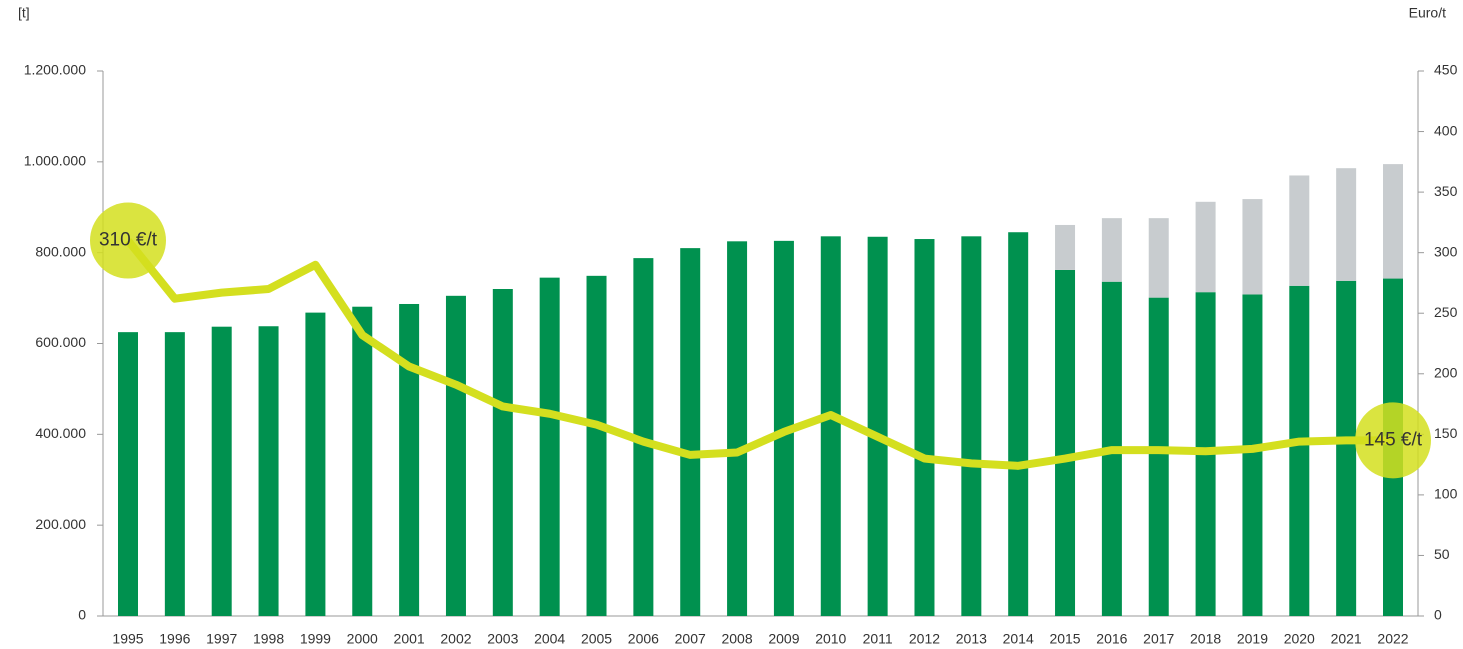 Image resolution: width=1463 pixels, height=649 pixels. I want to click on x-tick-label: 2004, so click(549, 639).